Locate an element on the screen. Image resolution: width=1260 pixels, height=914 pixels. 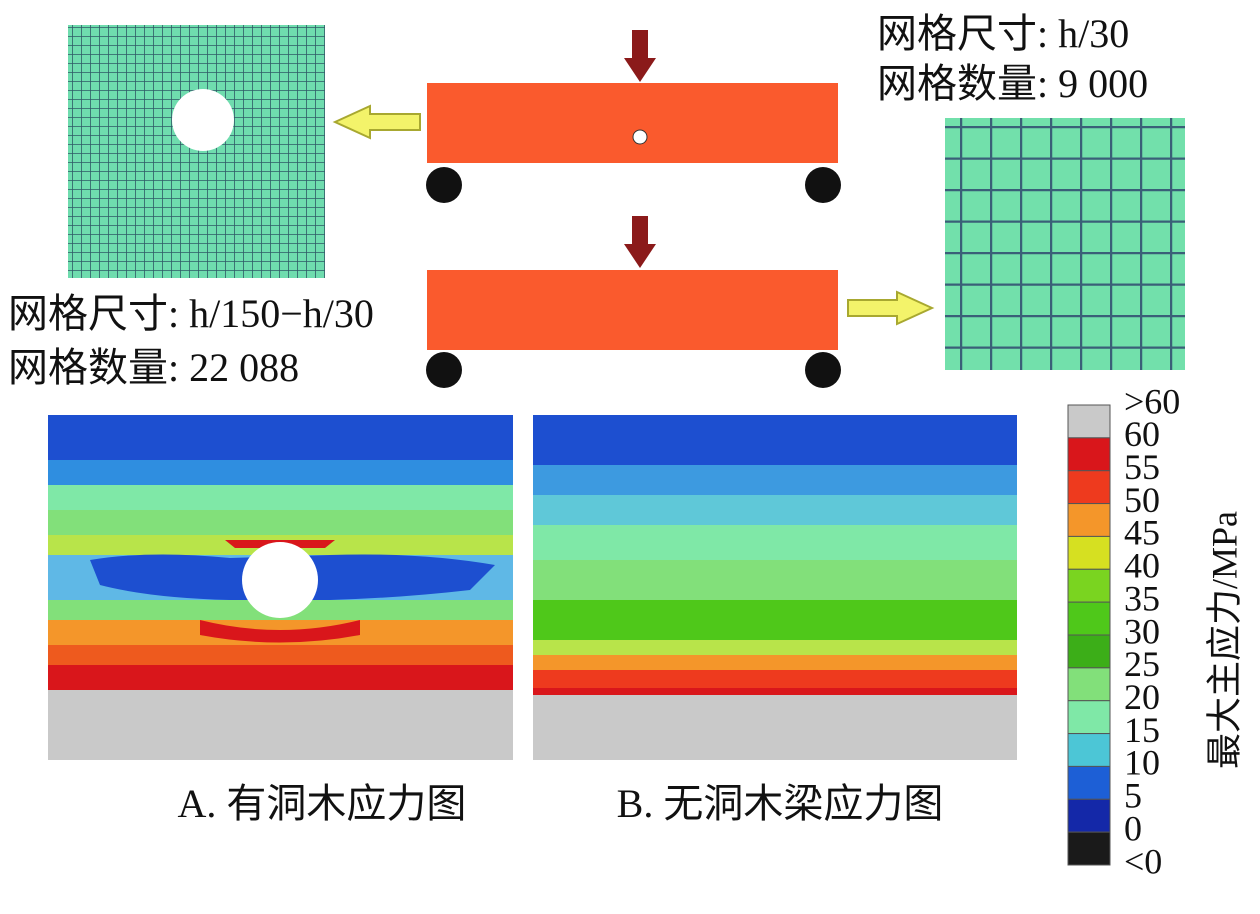
fine-mesh is located at coordinates (196, 151).